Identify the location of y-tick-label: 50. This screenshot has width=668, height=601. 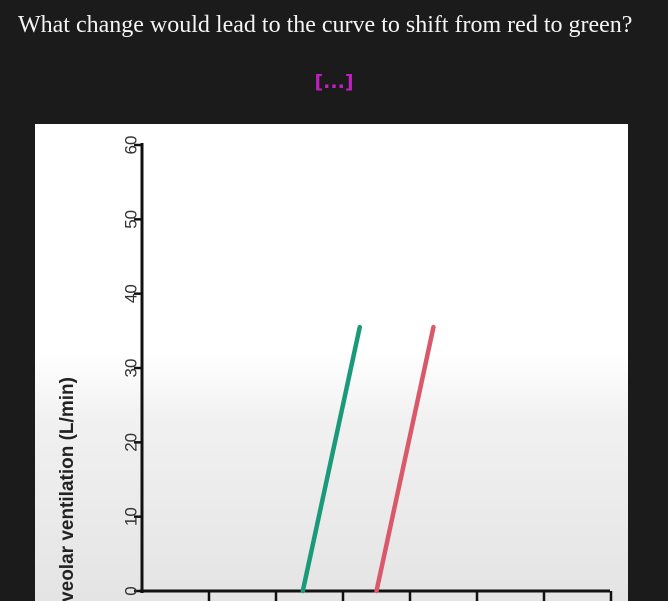
(131, 219).